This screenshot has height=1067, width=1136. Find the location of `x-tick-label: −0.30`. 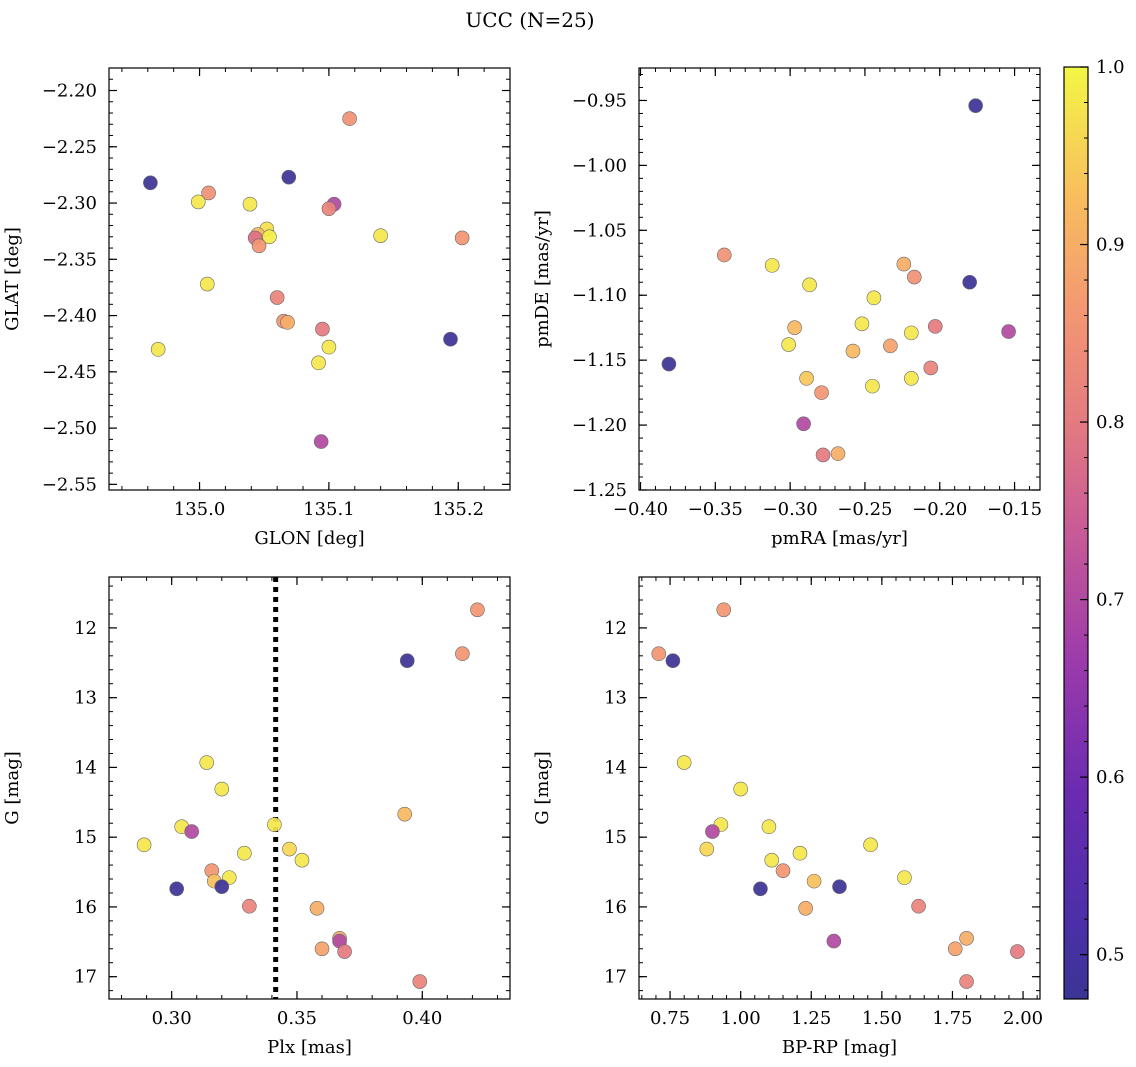

x-tick-label: −0.30 is located at coordinates (790, 509).